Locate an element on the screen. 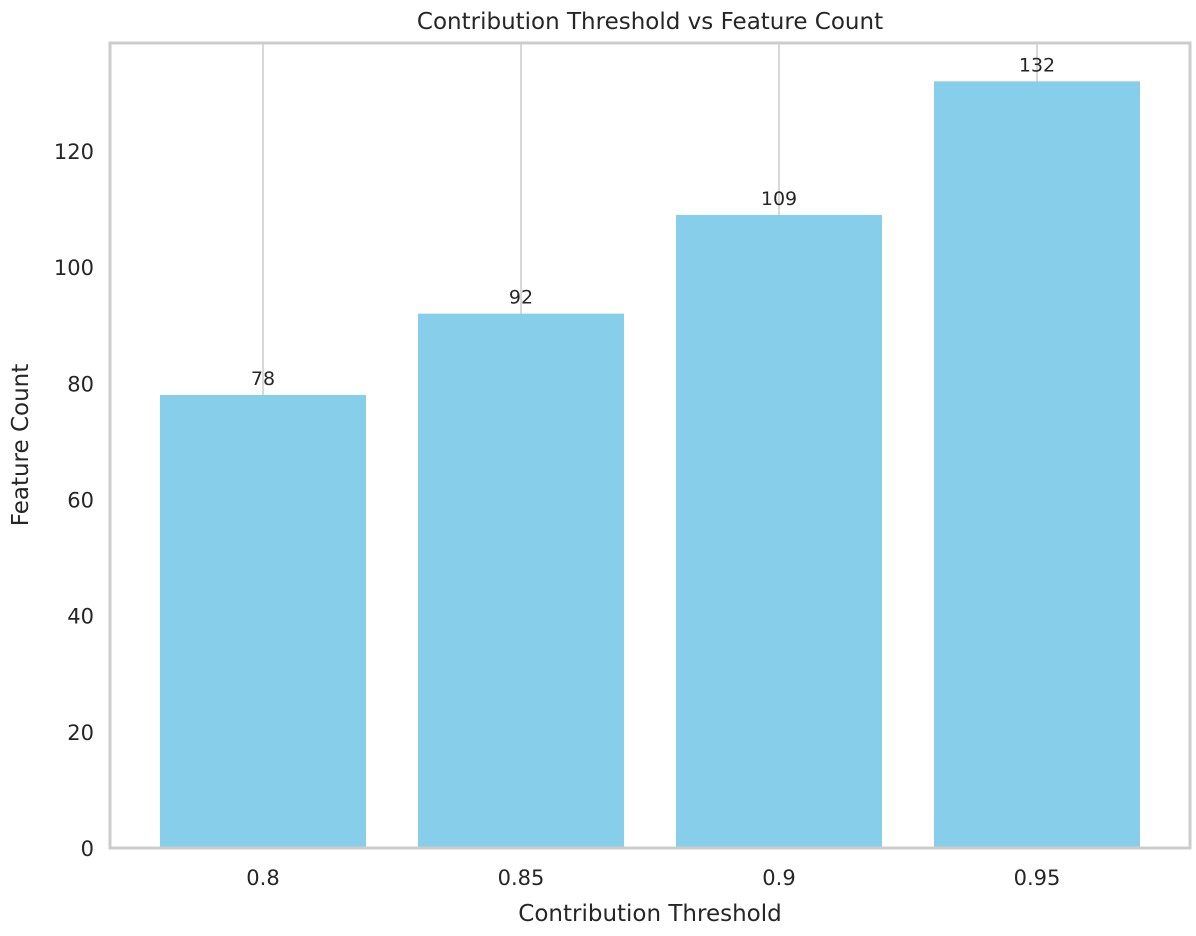 This screenshot has height=936, width=1196. y-tick-label: 60 is located at coordinates (80, 501).